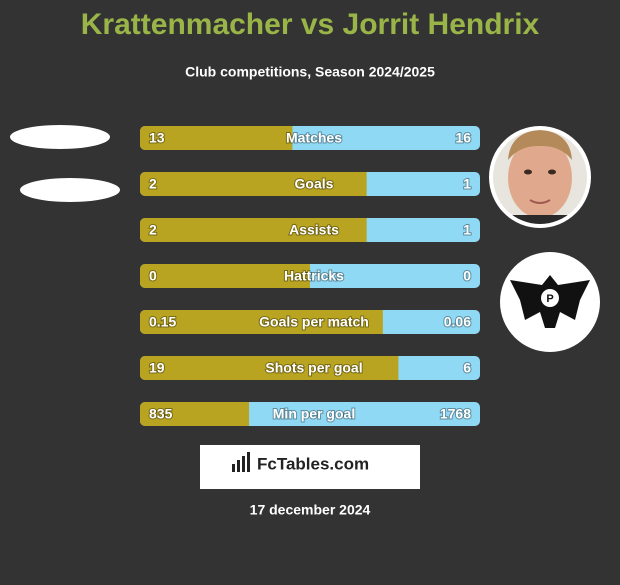  What do you see at coordinates (313, 463) in the screenshot?
I see `brand: FcTables.com` at bounding box center [313, 463].